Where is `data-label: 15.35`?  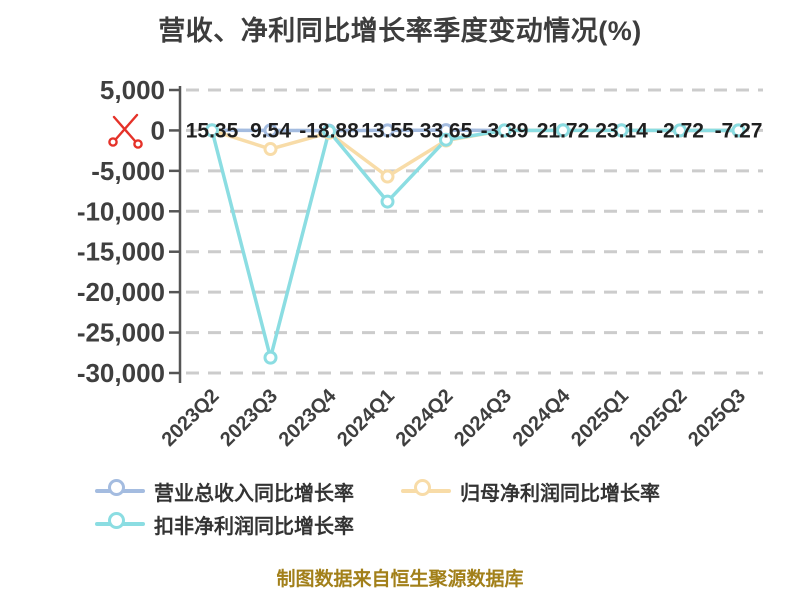
data-label: 15.35 is located at coordinates (212, 130).